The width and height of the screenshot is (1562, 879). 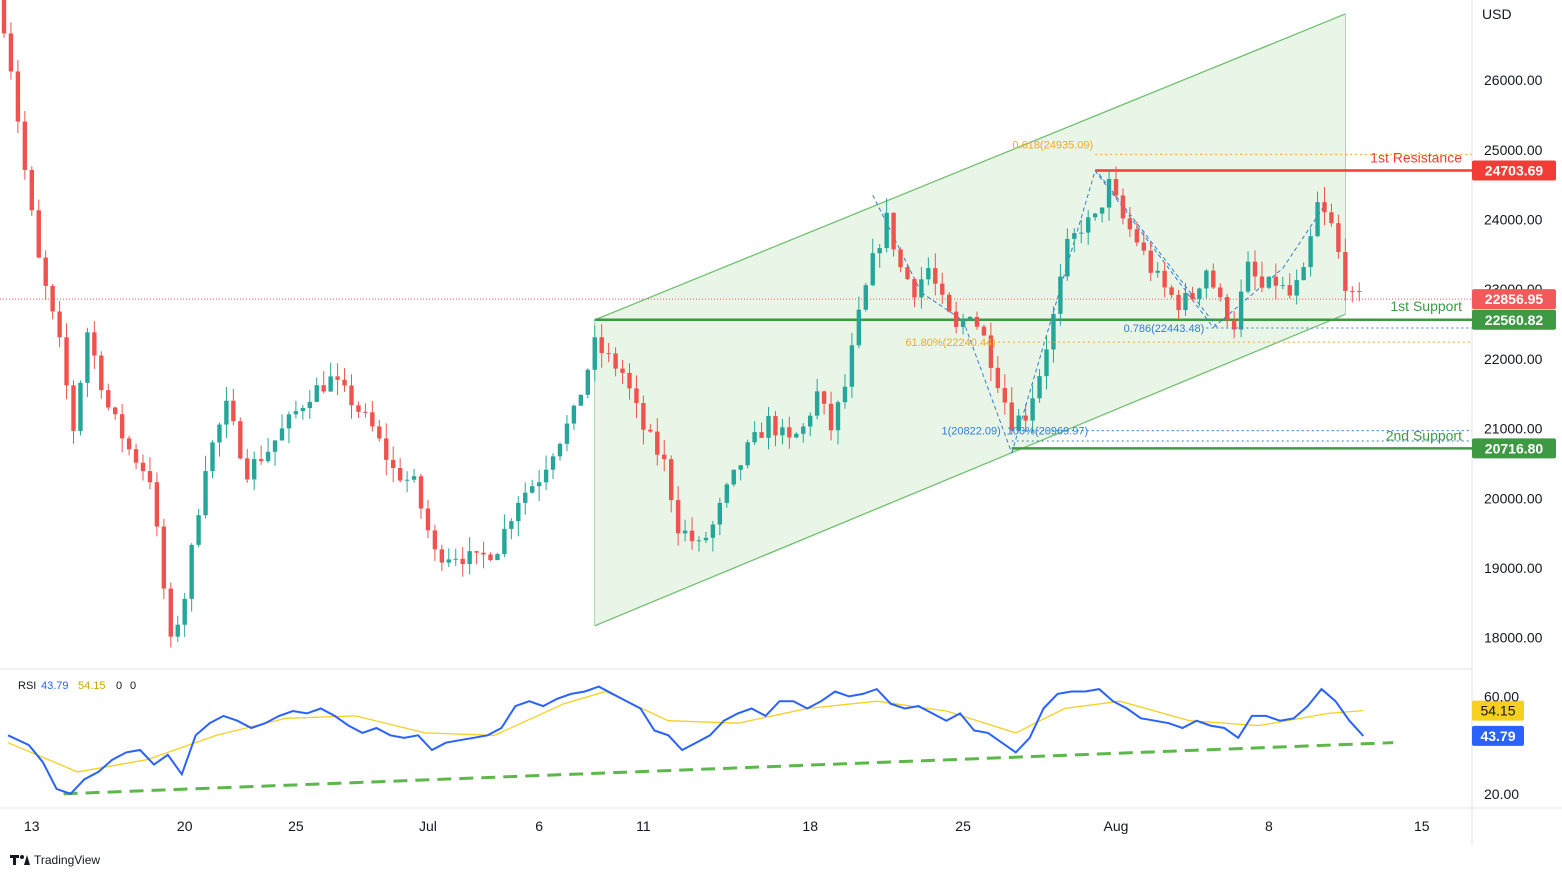 I want to click on rsi-pane: 54.15 43.79, so click(x=765, y=740).